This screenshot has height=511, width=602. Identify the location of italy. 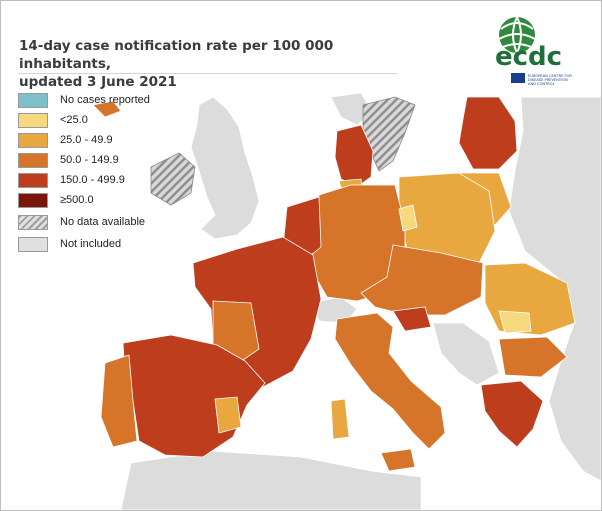
(390, 381).